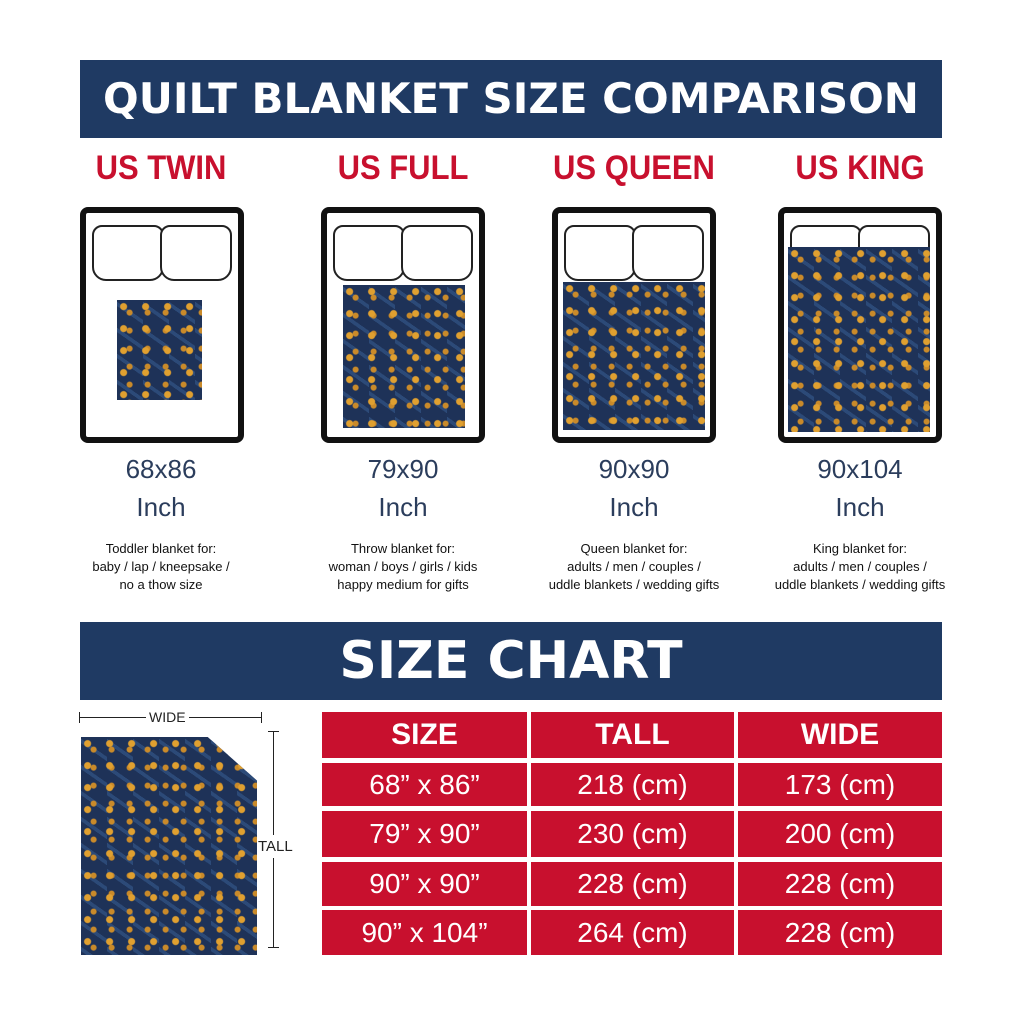  What do you see at coordinates (511, 99) in the screenshot?
I see `comparison-banner: QUILT BLANKET SIZE COMPARISON` at bounding box center [511, 99].